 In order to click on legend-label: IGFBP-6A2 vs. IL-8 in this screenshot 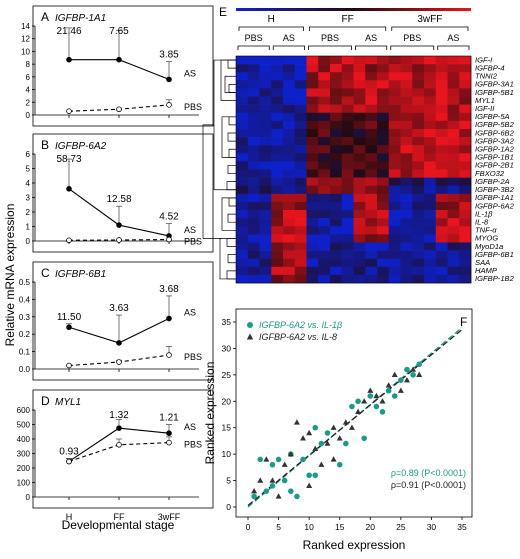, I will do `click(298, 337)`.